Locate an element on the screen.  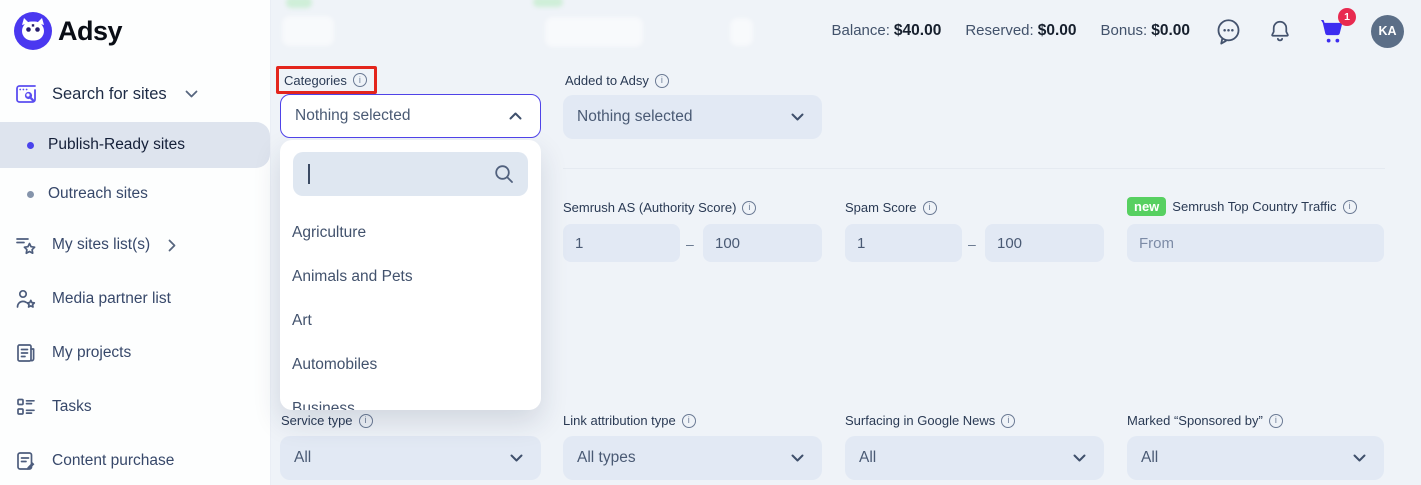
top-country-traffic-label: new Semrush Top Country Traffic is located at coordinates (1242, 206).